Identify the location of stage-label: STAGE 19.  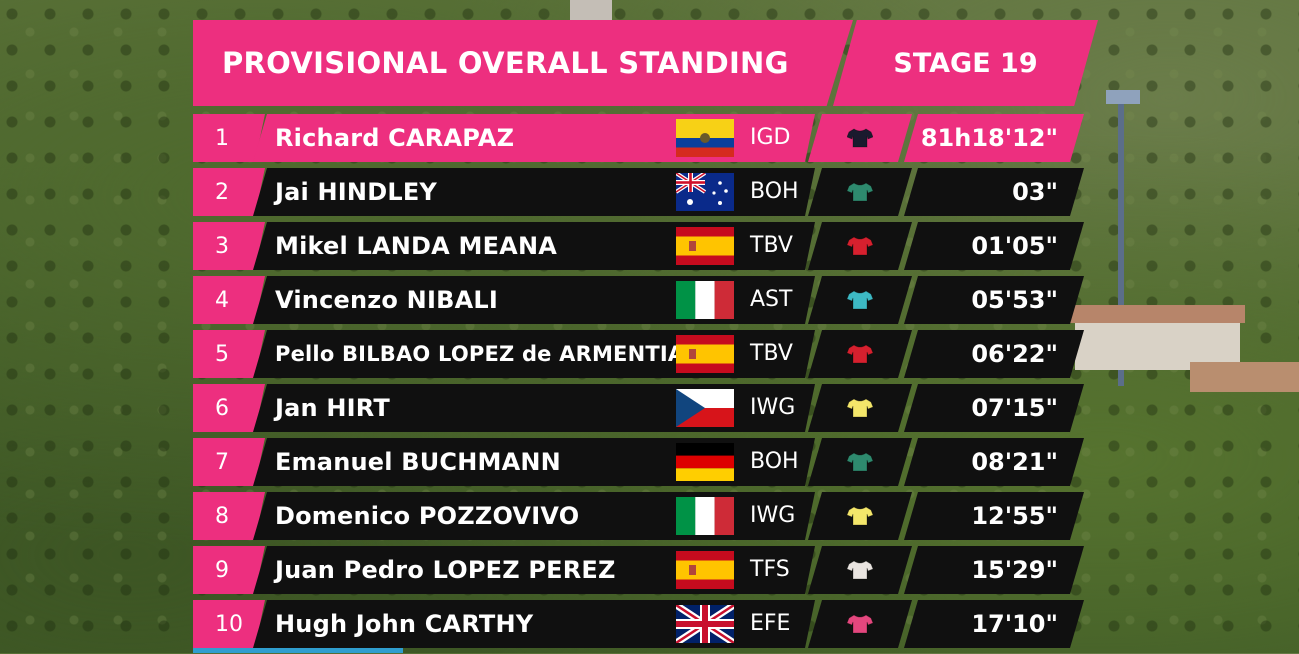
(965, 63).